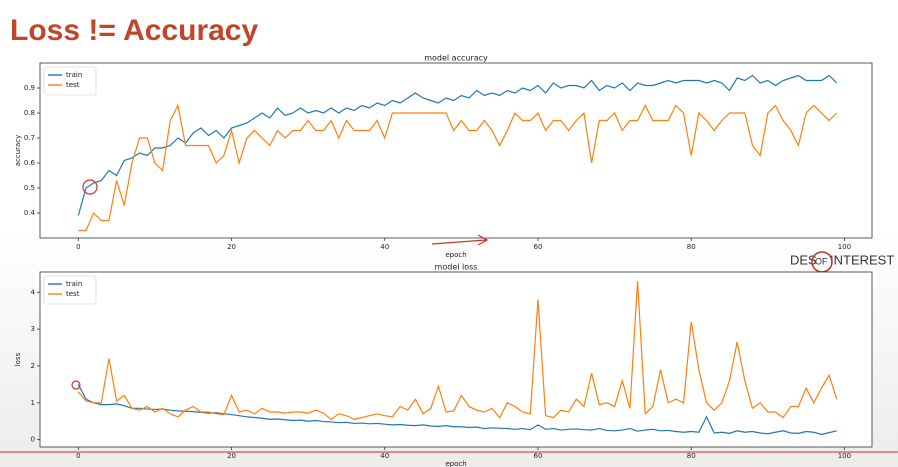 This screenshot has width=898, height=467. What do you see at coordinates (33, 292) in the screenshot?
I see `y-tick-label: 4` at bounding box center [33, 292].